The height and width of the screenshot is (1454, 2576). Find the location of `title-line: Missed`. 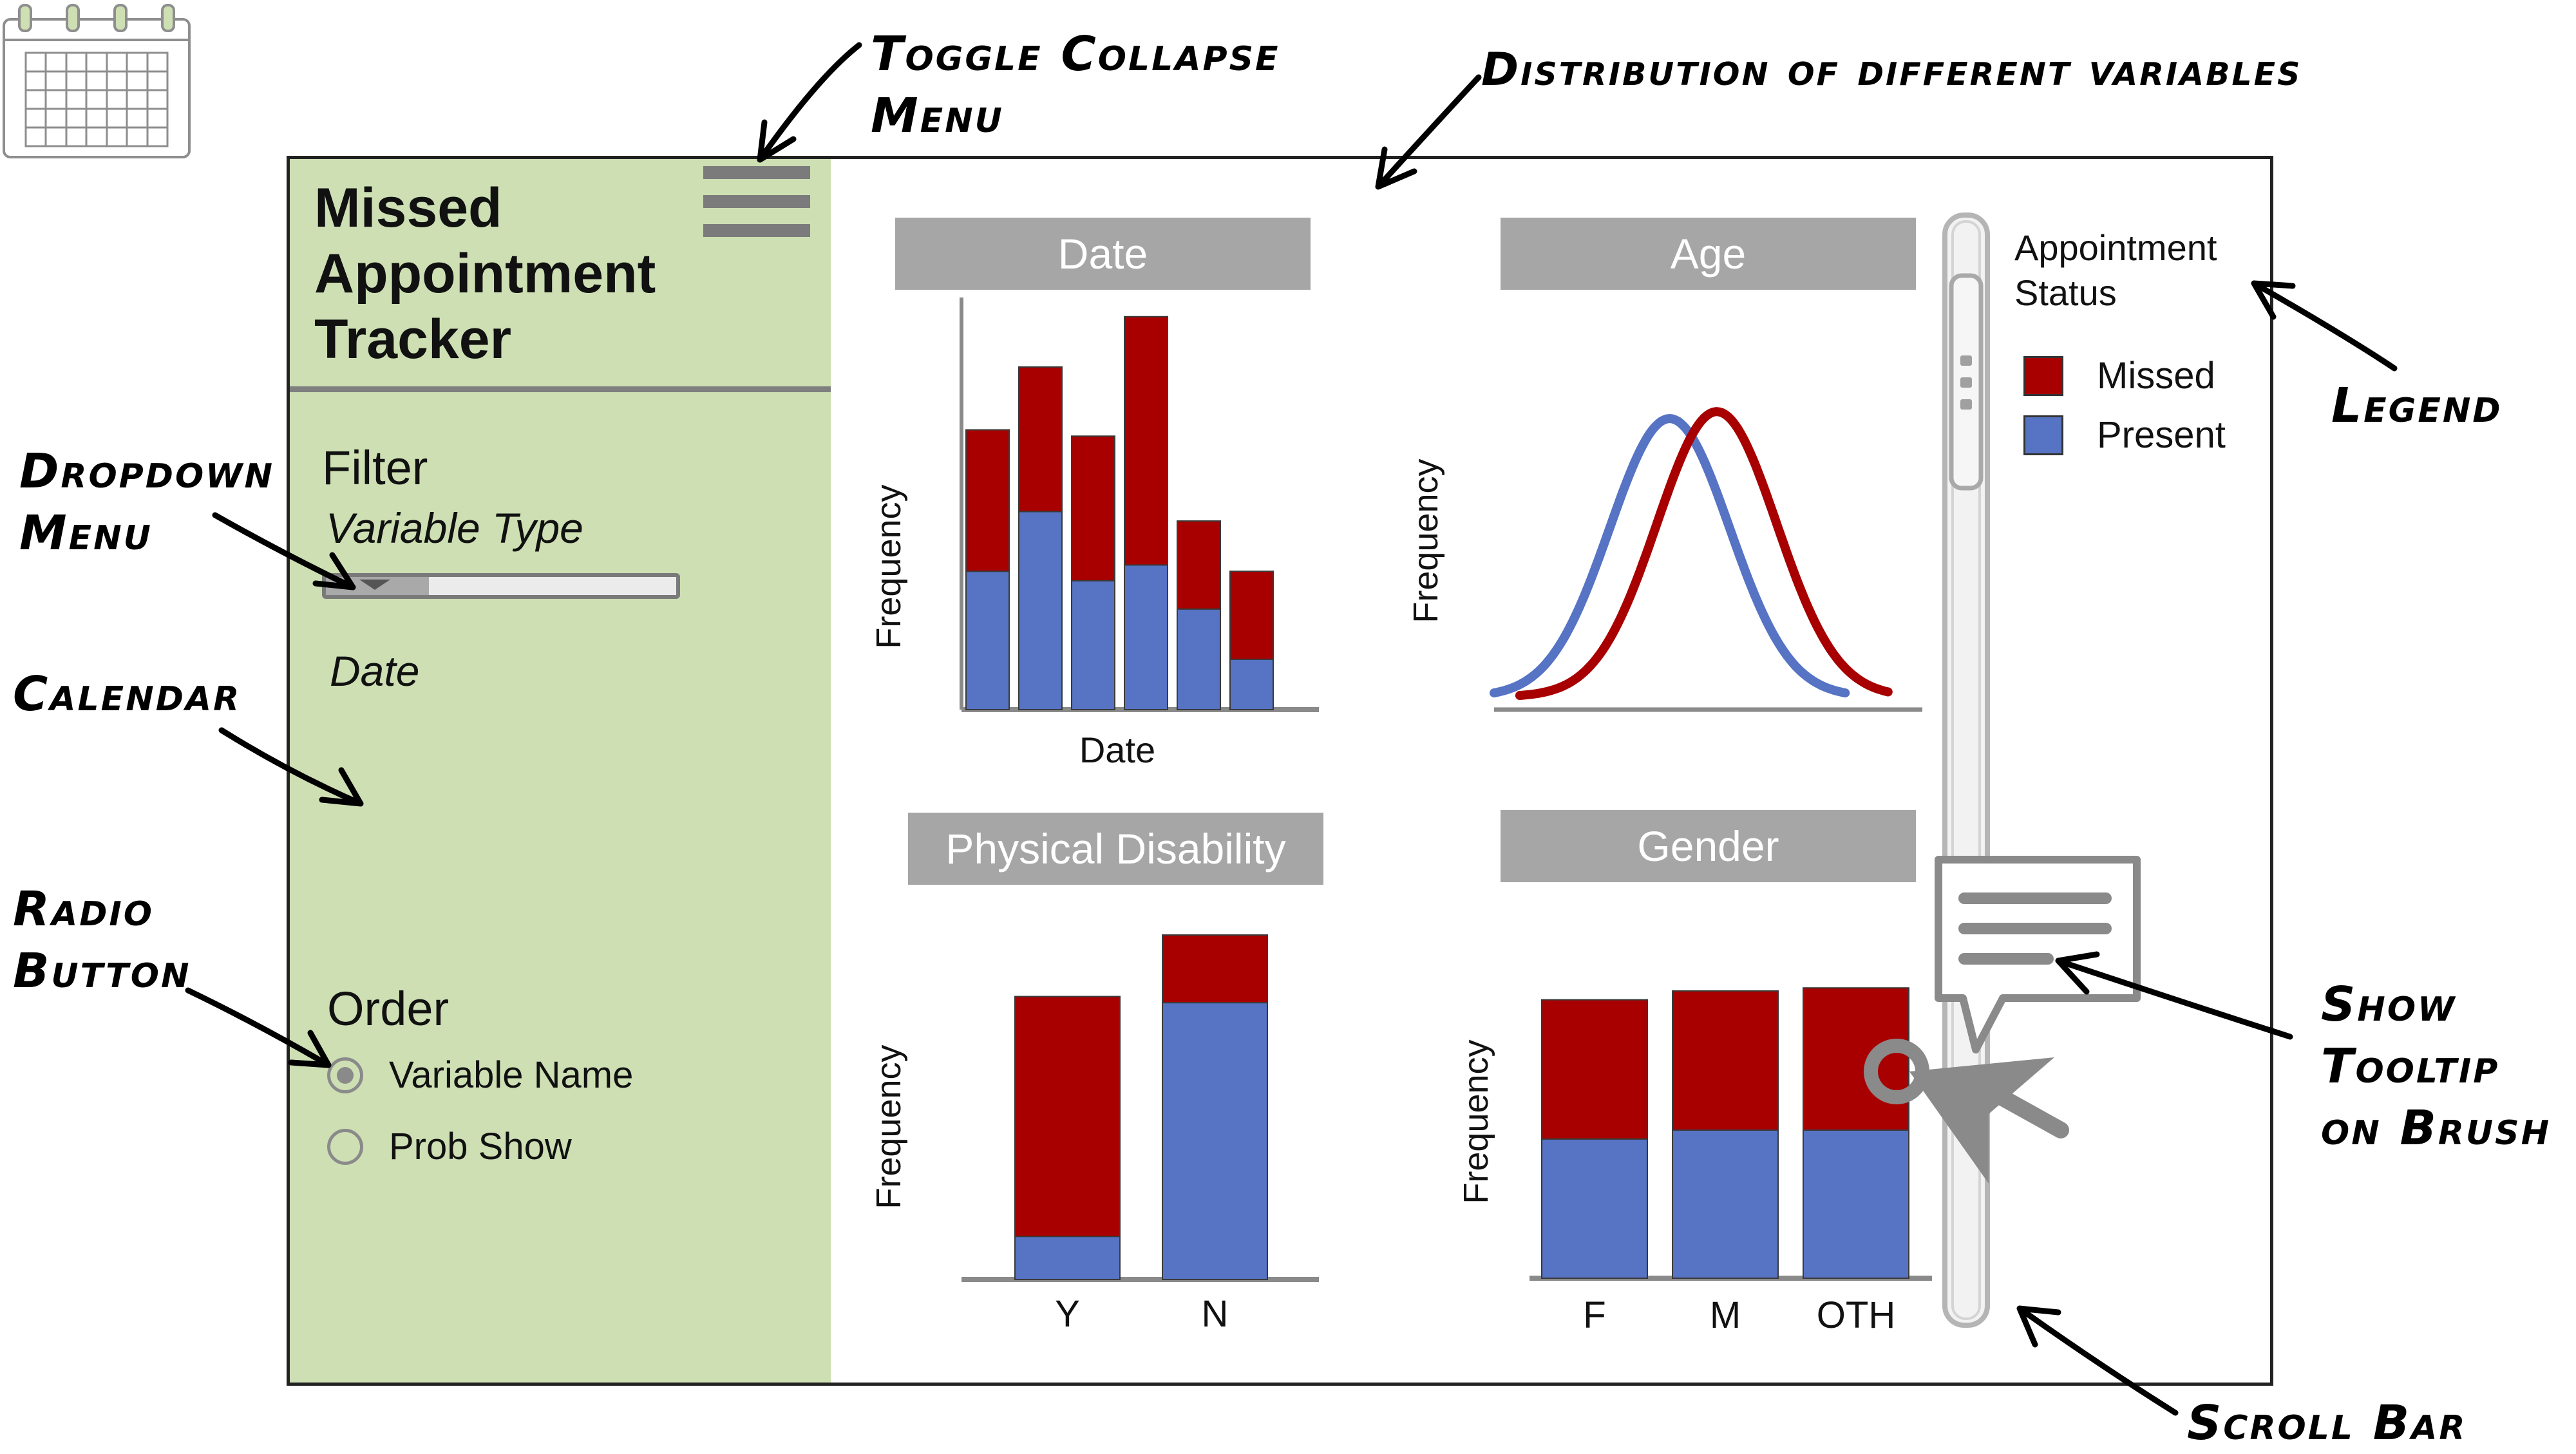

title-line: Missed is located at coordinates (408, 208).